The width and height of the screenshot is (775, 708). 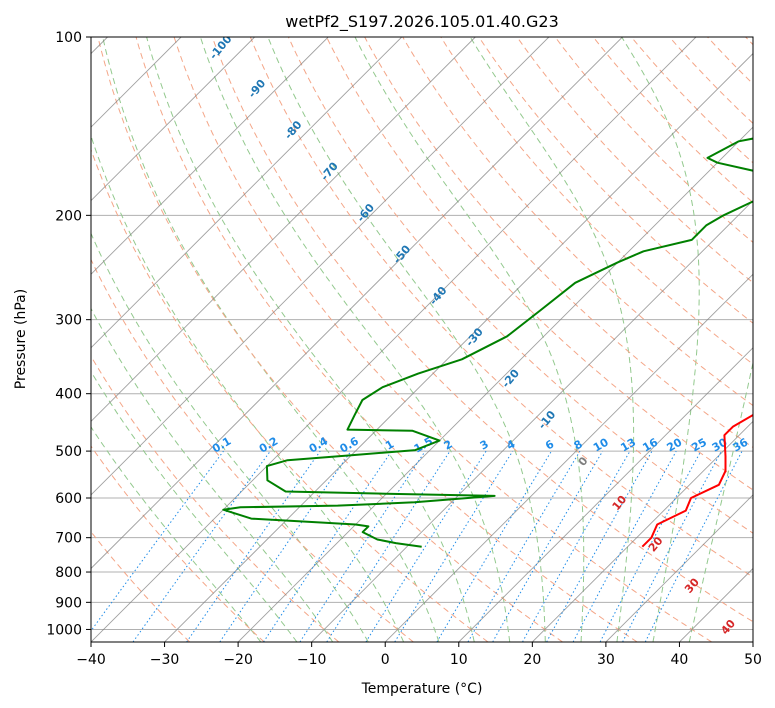 I want to click on y-tick-label: 600, so click(x=68, y=499).